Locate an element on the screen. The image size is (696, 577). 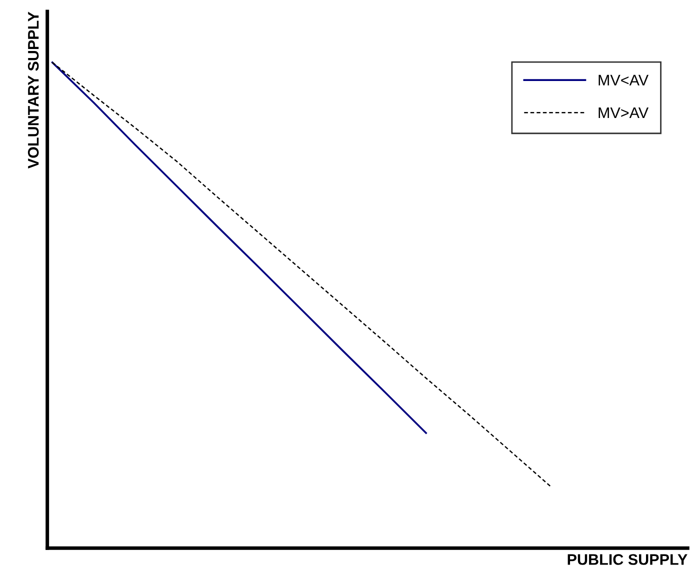
legend-label: MV>AV is located at coordinates (623, 112).